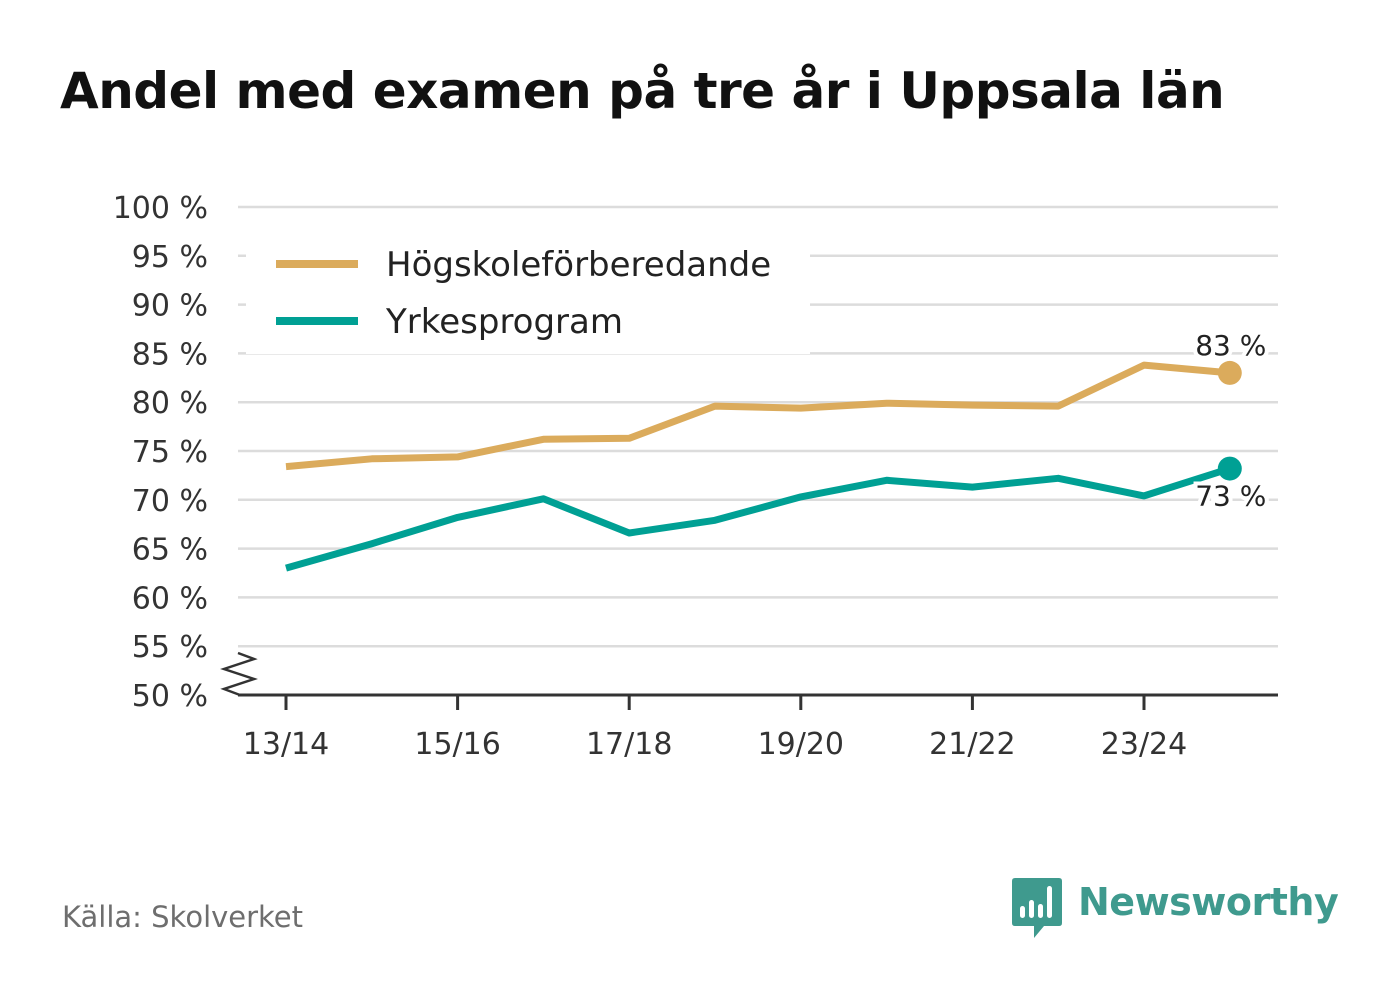 The width and height of the screenshot is (1382, 999). I want to click on y-tick-label: 95 %, so click(170, 257).